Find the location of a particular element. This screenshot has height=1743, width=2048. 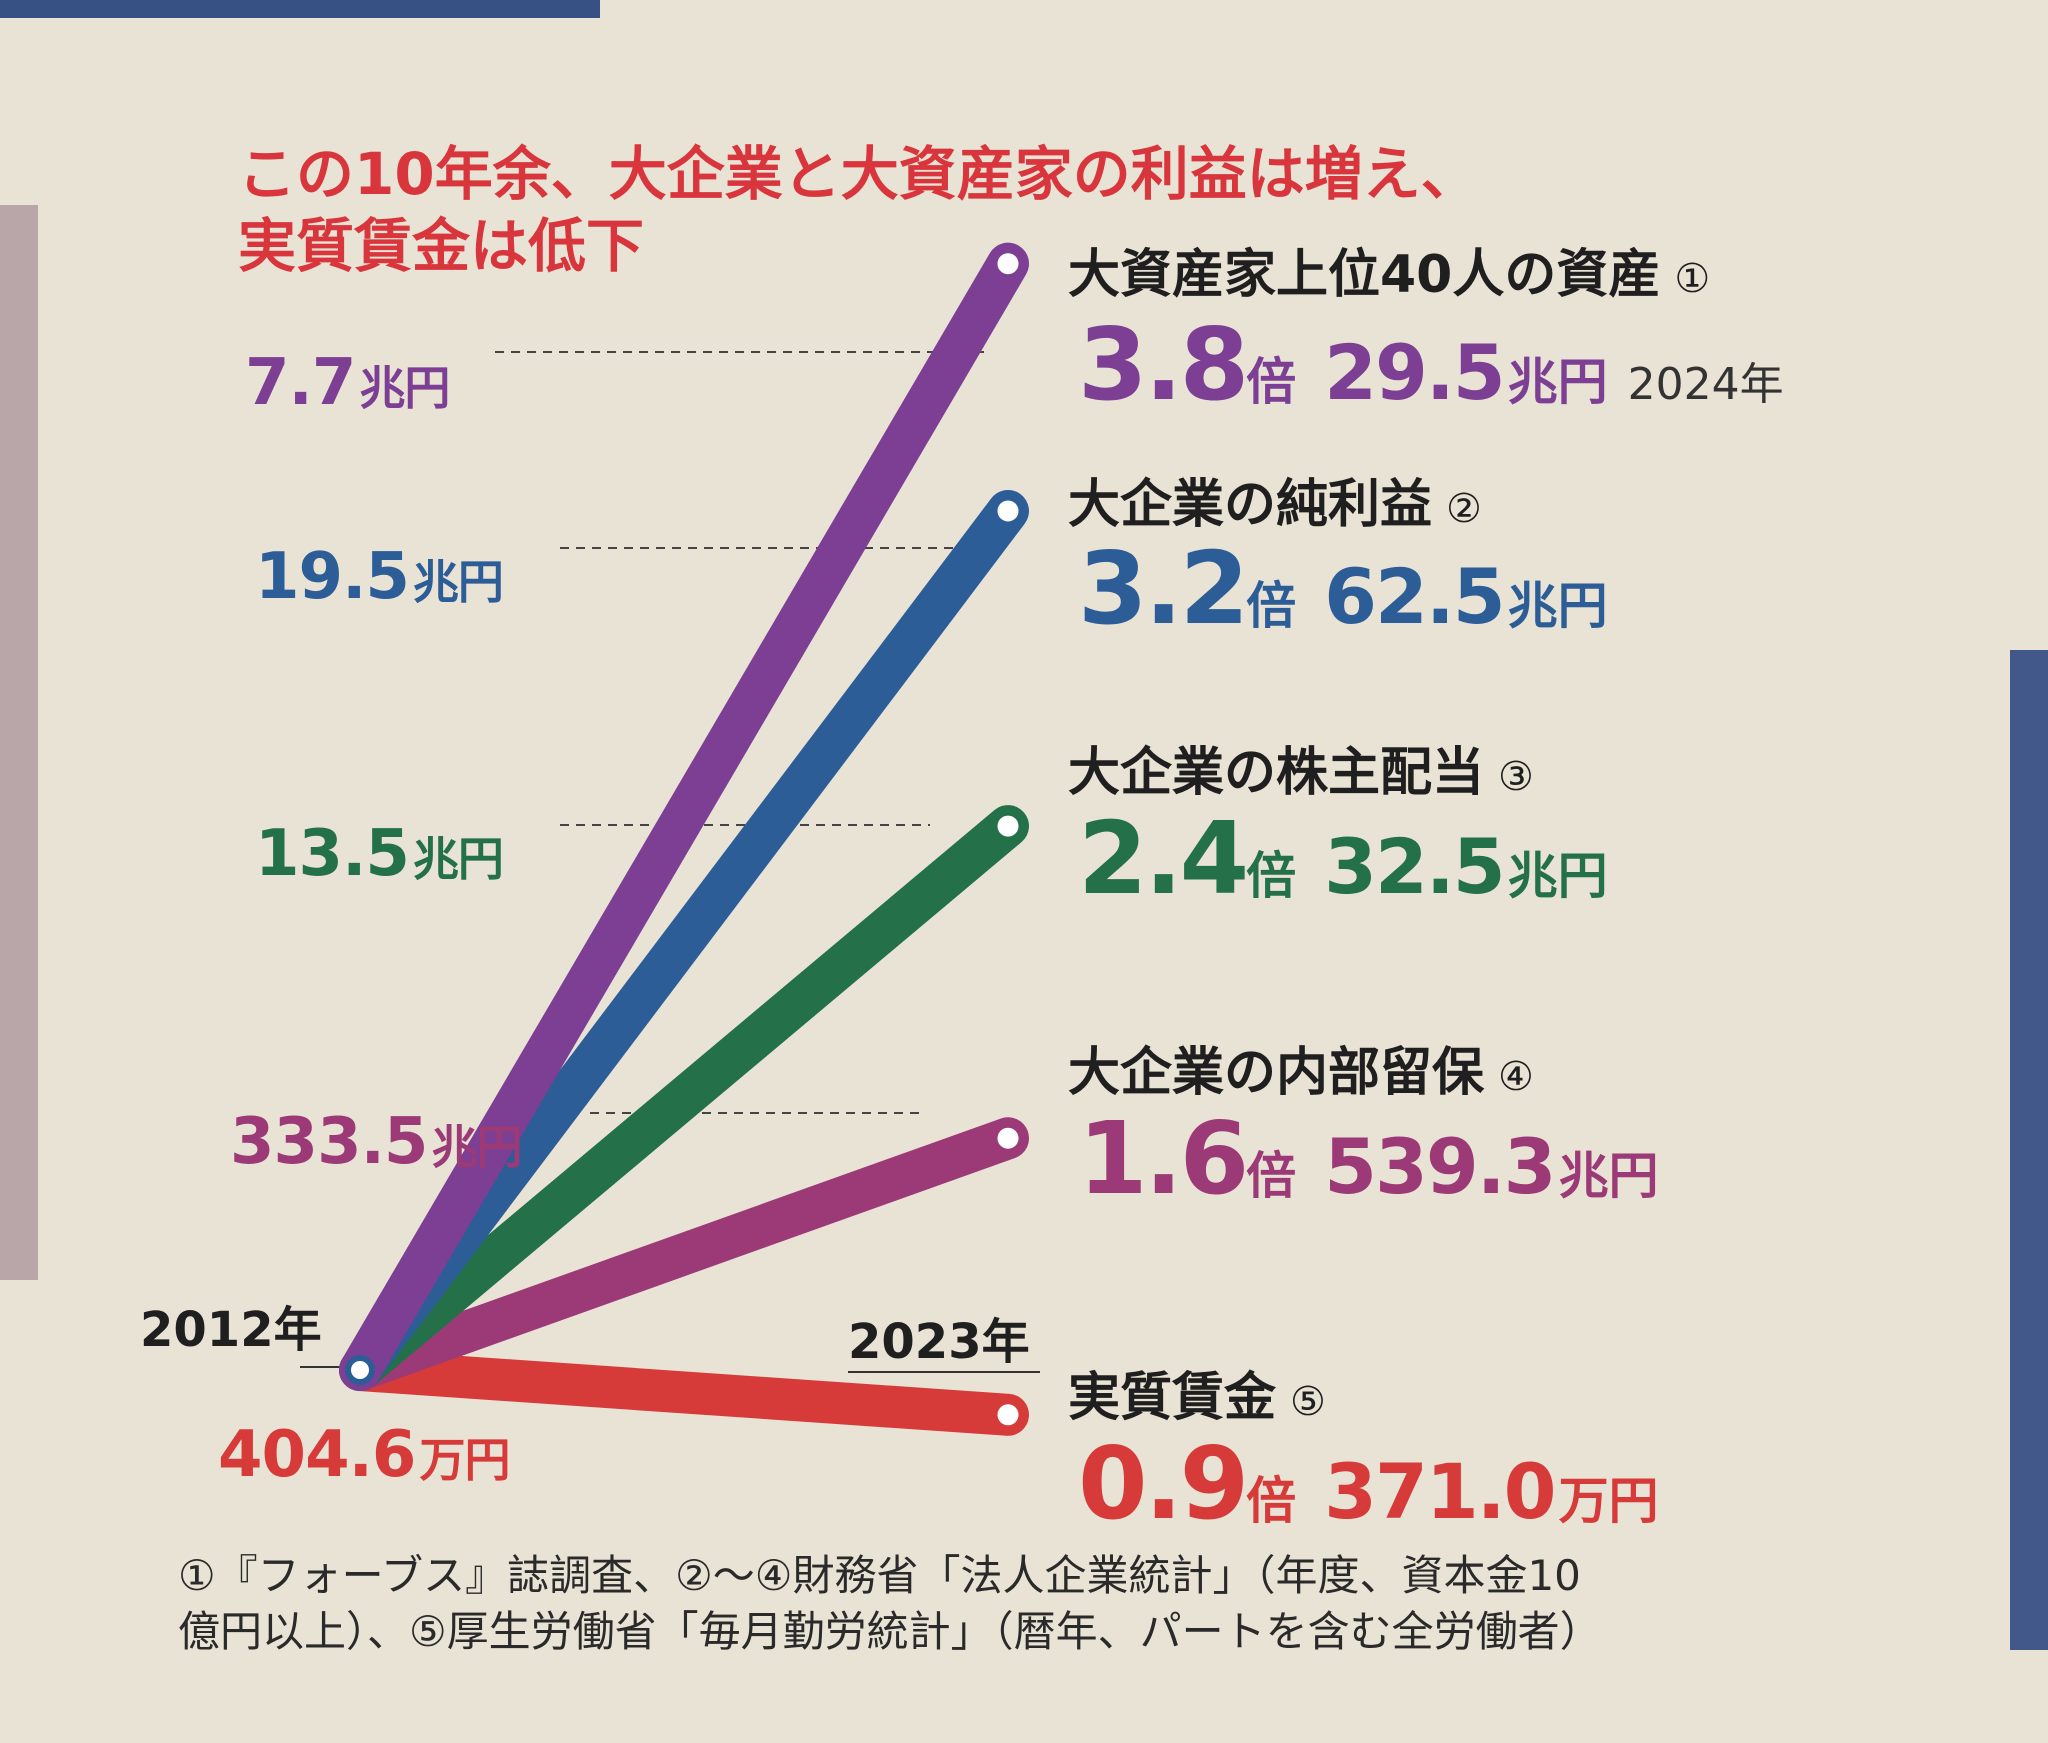

start-label-profit: 19.5兆円 is located at coordinates (379, 577).